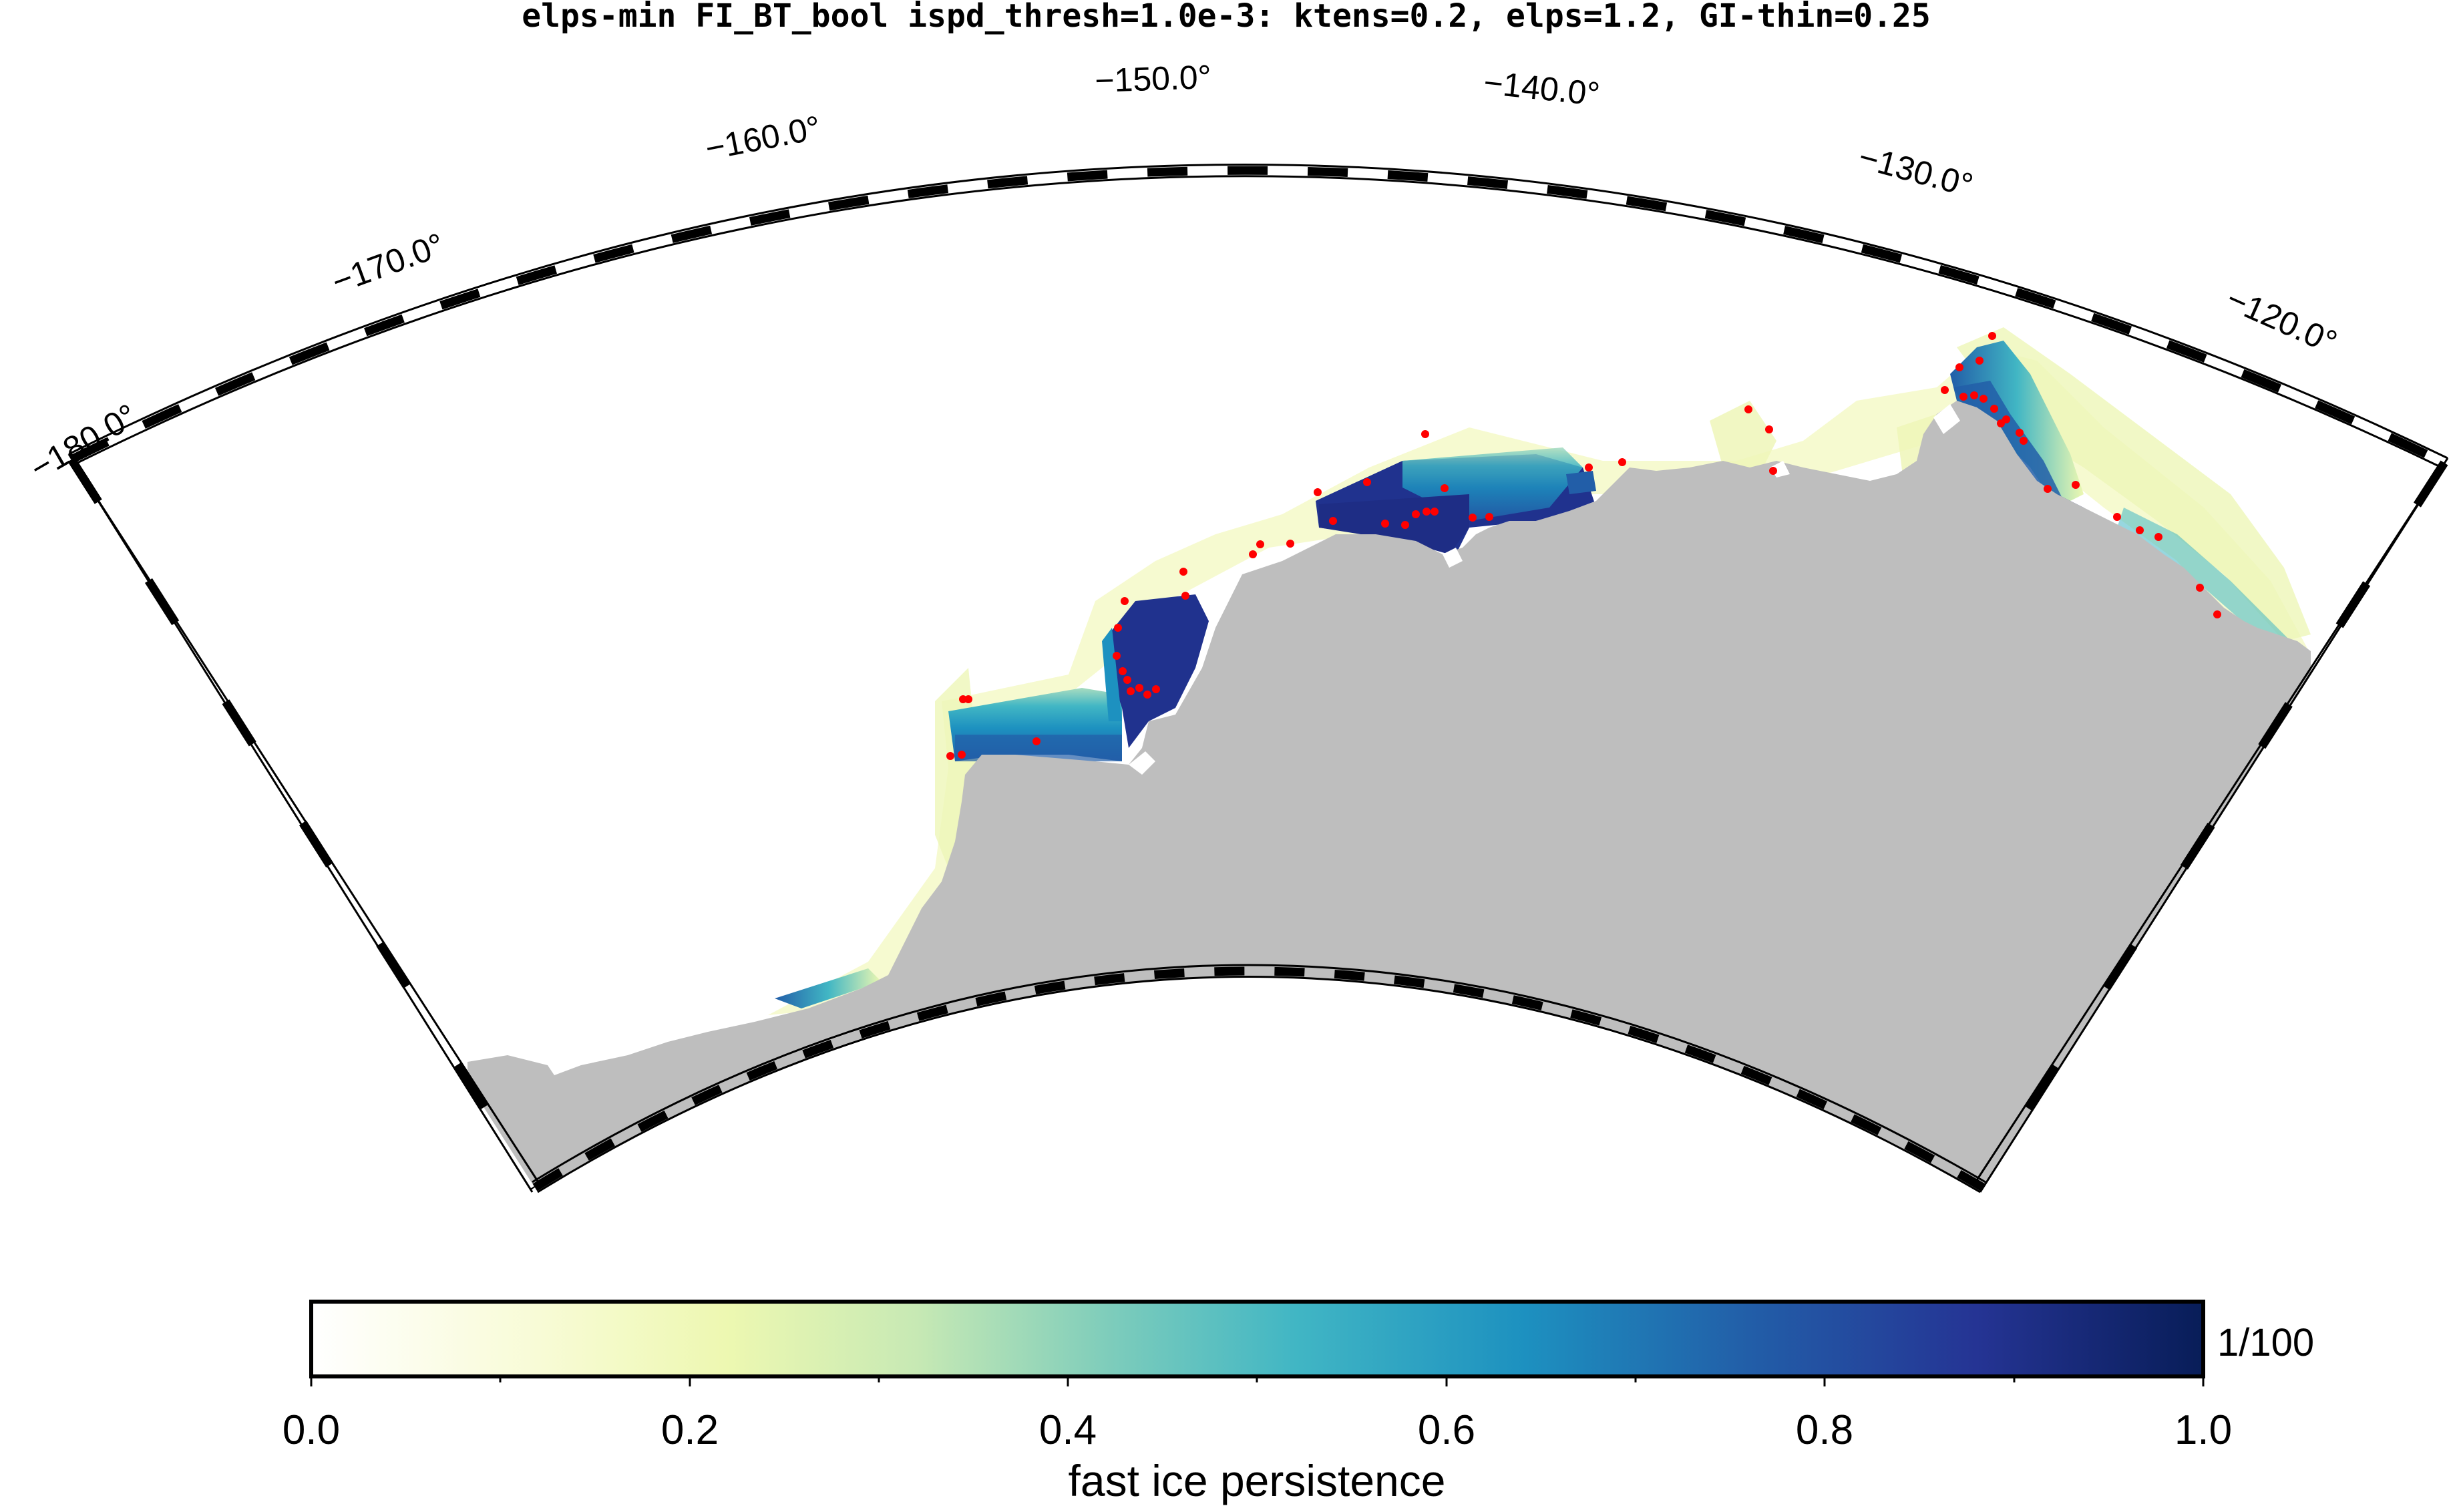 The height and width of the screenshot is (1512, 2453). What do you see at coordinates (388, 263) in the screenshot?
I see `lon-label-170: −170.0°` at bounding box center [388, 263].